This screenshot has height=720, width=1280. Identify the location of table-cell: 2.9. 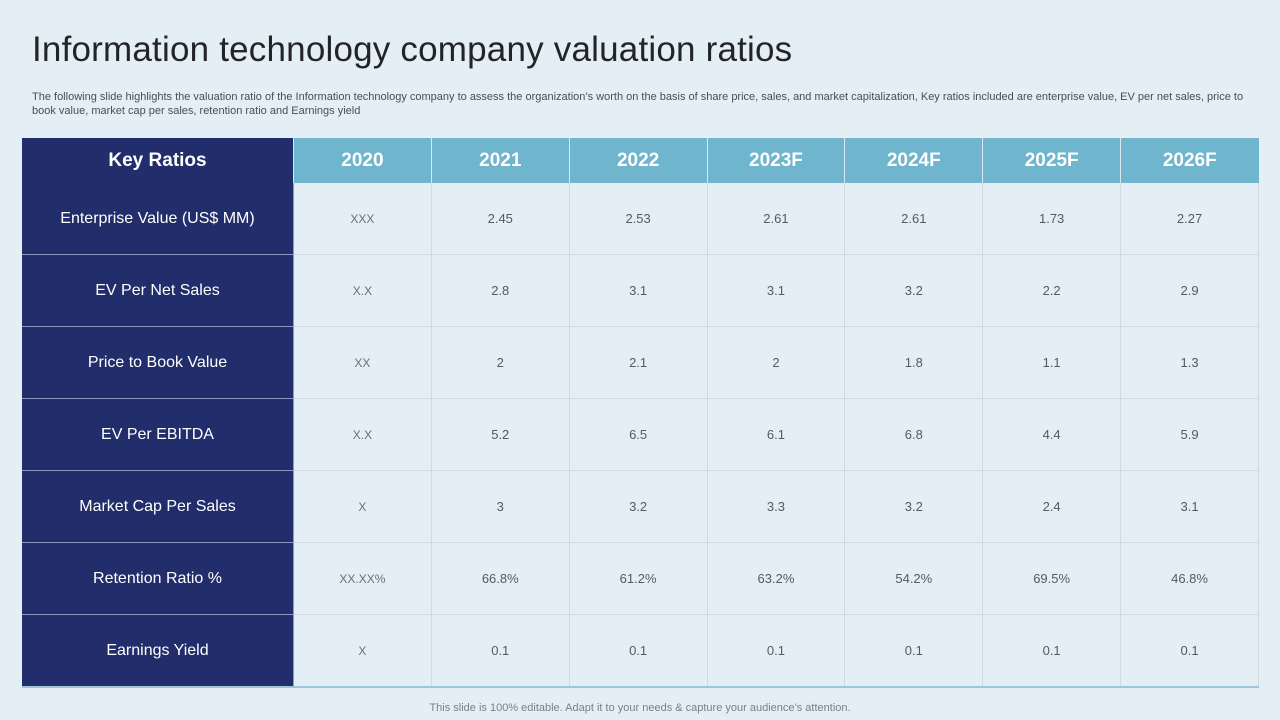
(1189, 290).